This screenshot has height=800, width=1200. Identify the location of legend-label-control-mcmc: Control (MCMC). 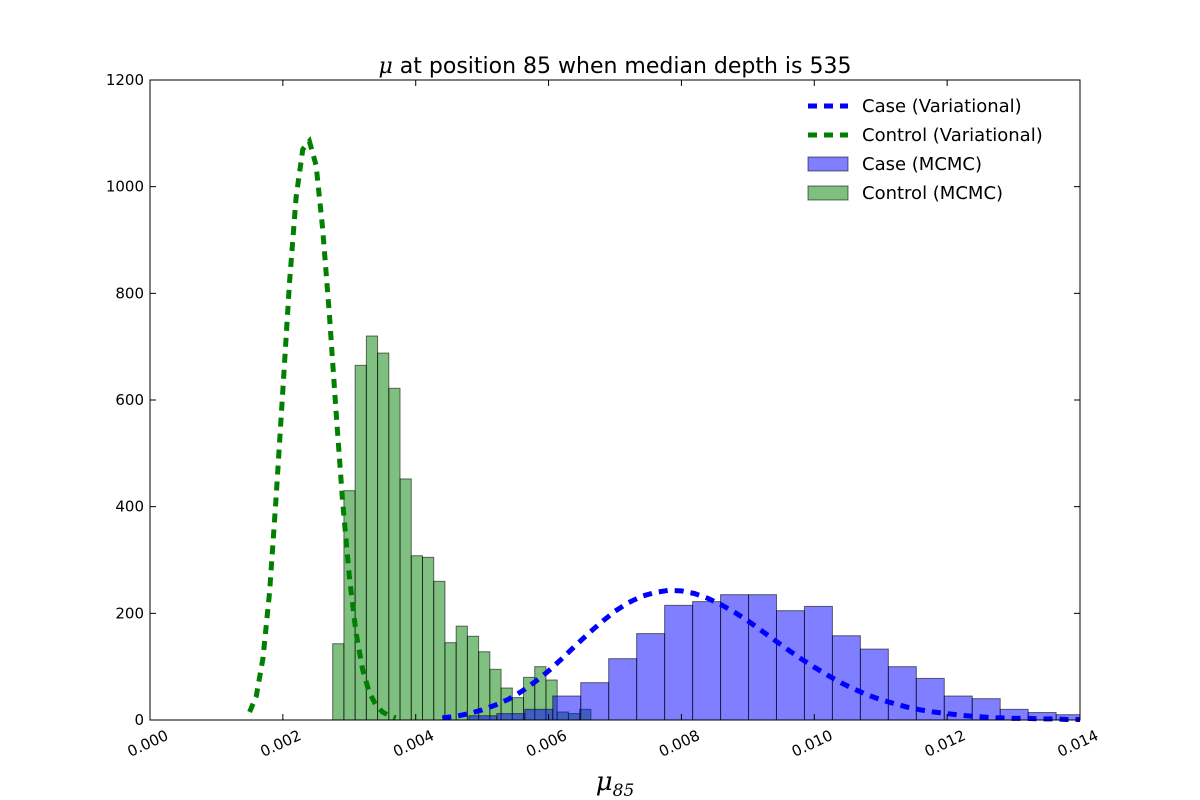
(932, 193).